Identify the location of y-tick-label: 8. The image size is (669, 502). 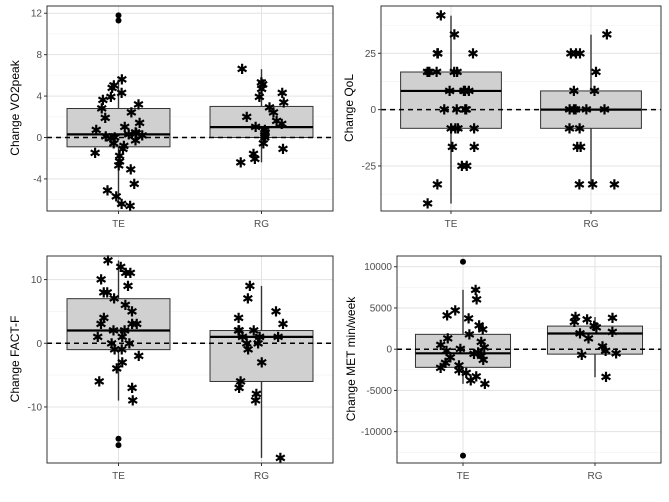
(39, 55).